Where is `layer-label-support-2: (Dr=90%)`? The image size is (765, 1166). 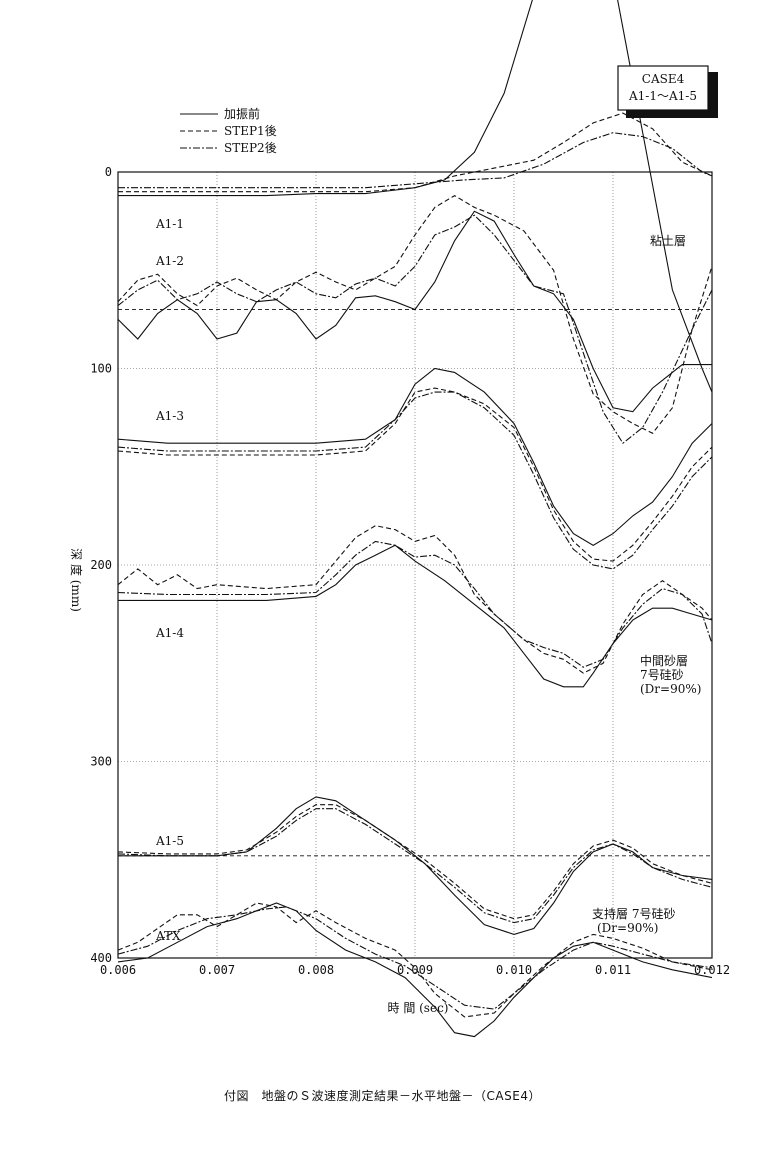 layer-label-support-2: (Dr=90%) is located at coordinates (627, 928).